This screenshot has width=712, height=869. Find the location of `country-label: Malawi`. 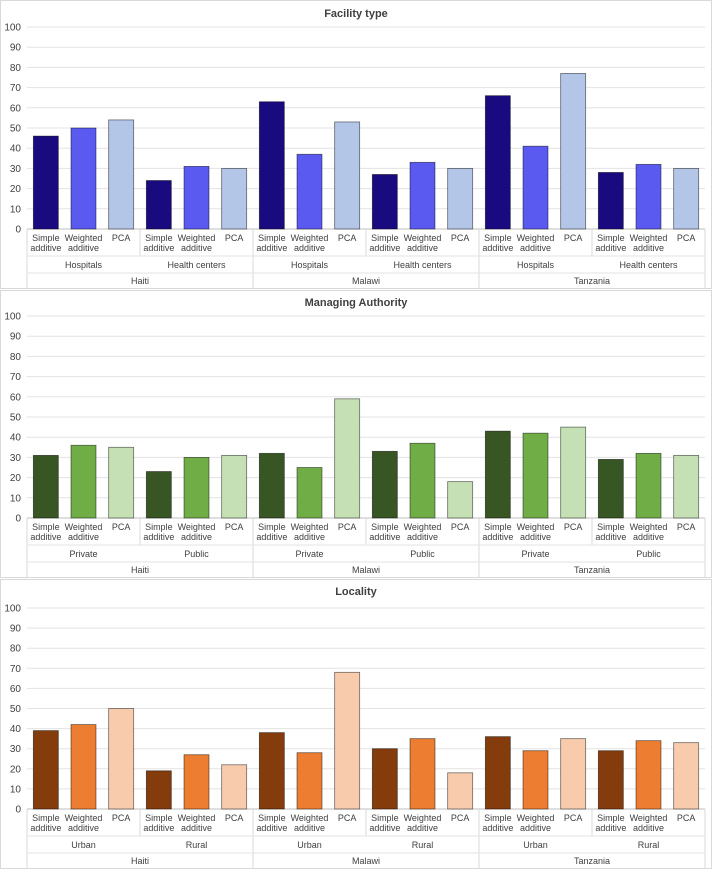

country-label: Malawi is located at coordinates (366, 861).